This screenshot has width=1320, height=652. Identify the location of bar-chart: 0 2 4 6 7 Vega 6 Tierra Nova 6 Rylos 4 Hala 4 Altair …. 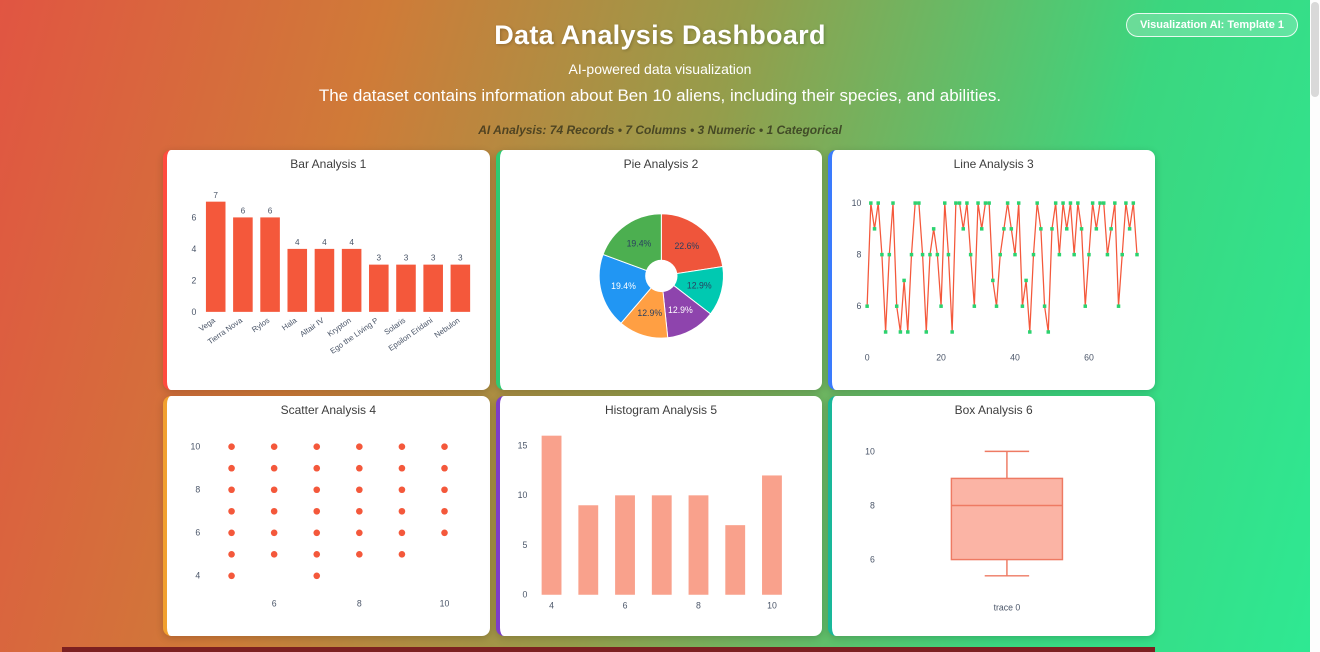
(328, 274).